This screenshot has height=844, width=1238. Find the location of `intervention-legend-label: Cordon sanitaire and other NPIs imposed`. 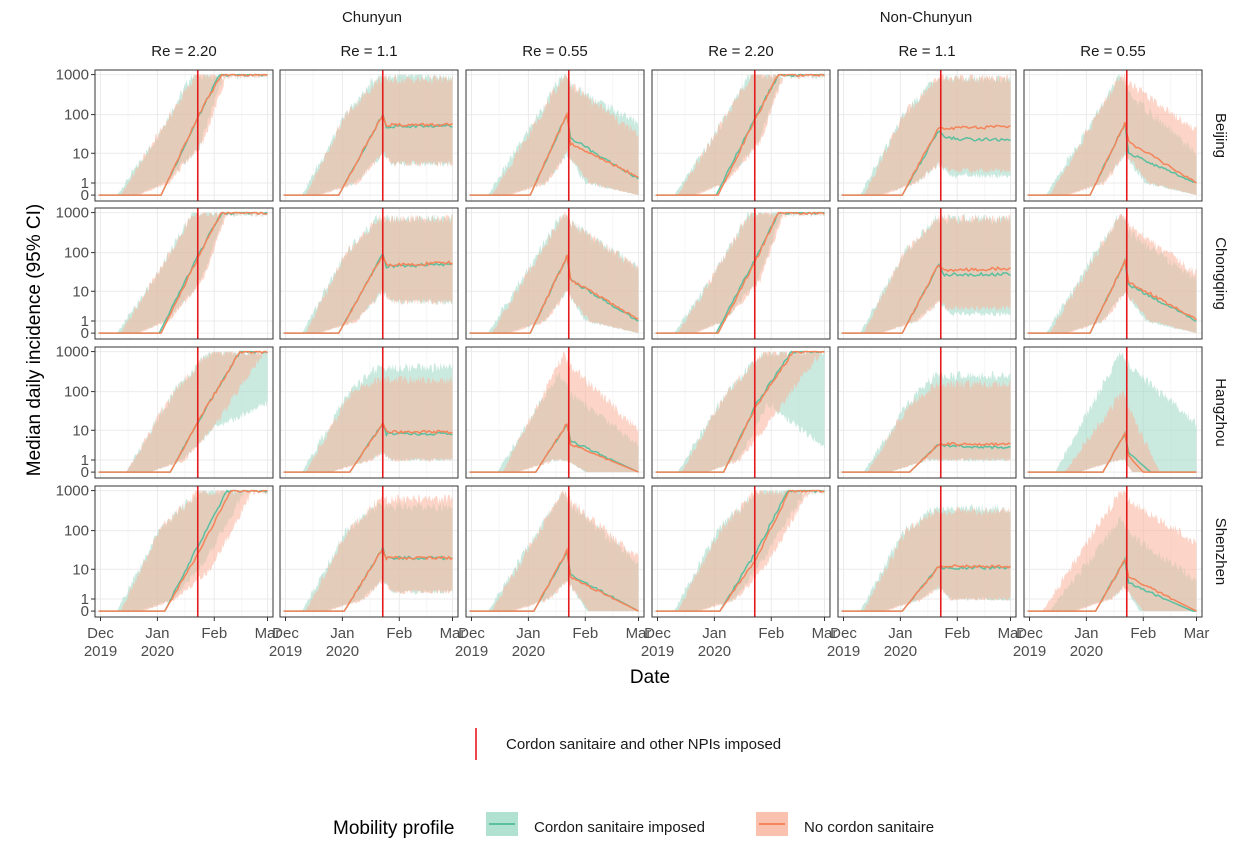

intervention-legend-label: Cordon sanitaire and other NPIs imposed is located at coordinates (643, 744).